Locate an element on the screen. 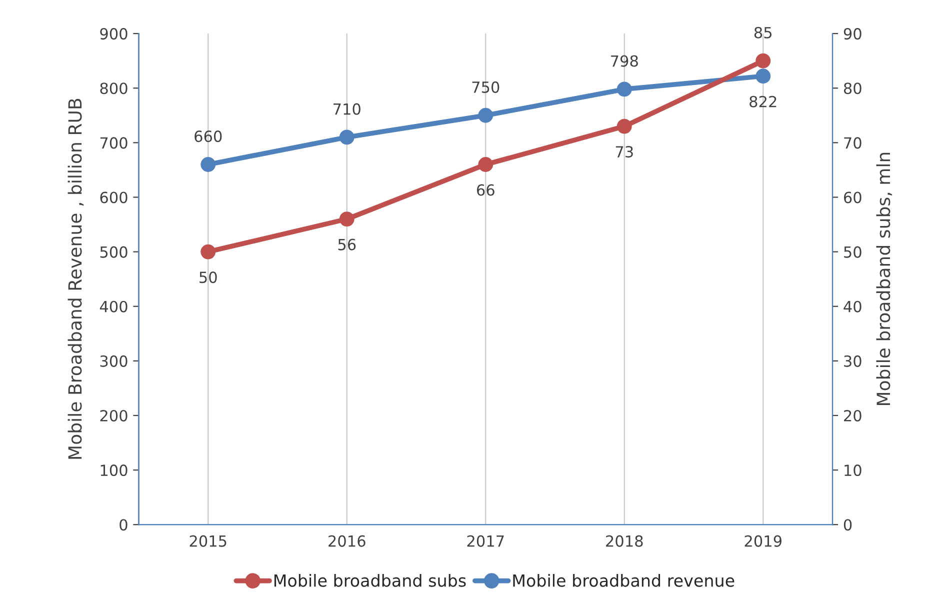  y-axis-title: Mobile Broadband Revenue , billion RUB is located at coordinates (76, 278).